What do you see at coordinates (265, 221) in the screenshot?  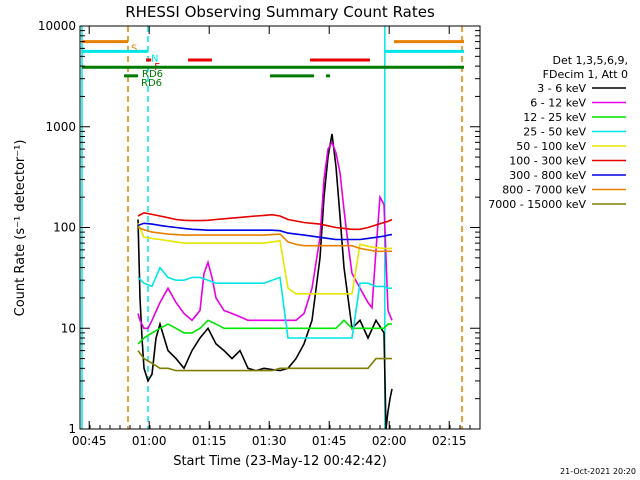 I see `series-100-300-kev` at bounding box center [265, 221].